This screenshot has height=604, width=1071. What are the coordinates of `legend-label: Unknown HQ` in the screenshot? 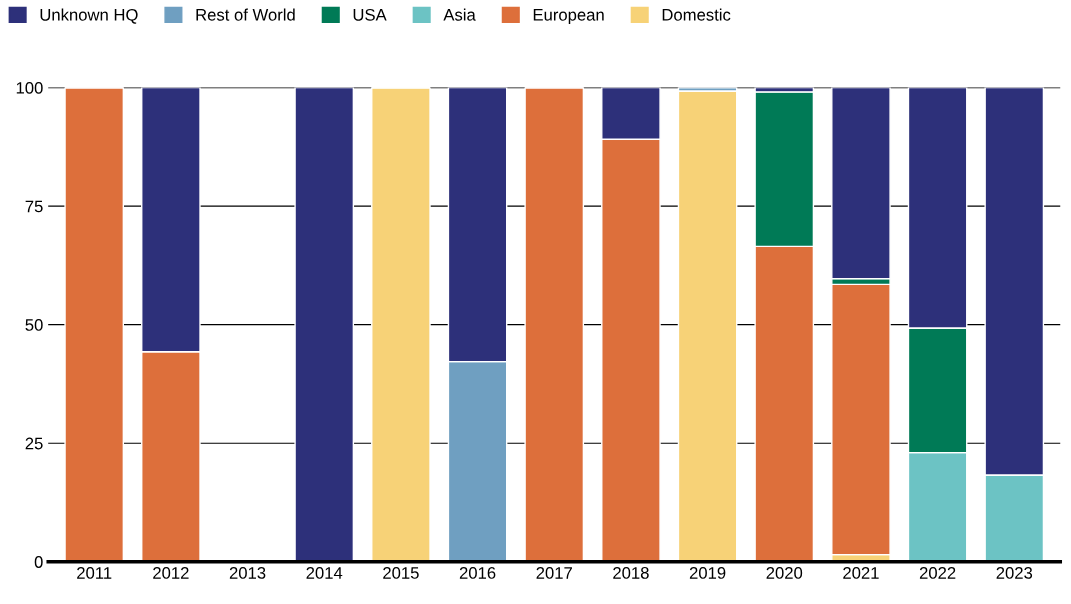 It's located at (89, 16).